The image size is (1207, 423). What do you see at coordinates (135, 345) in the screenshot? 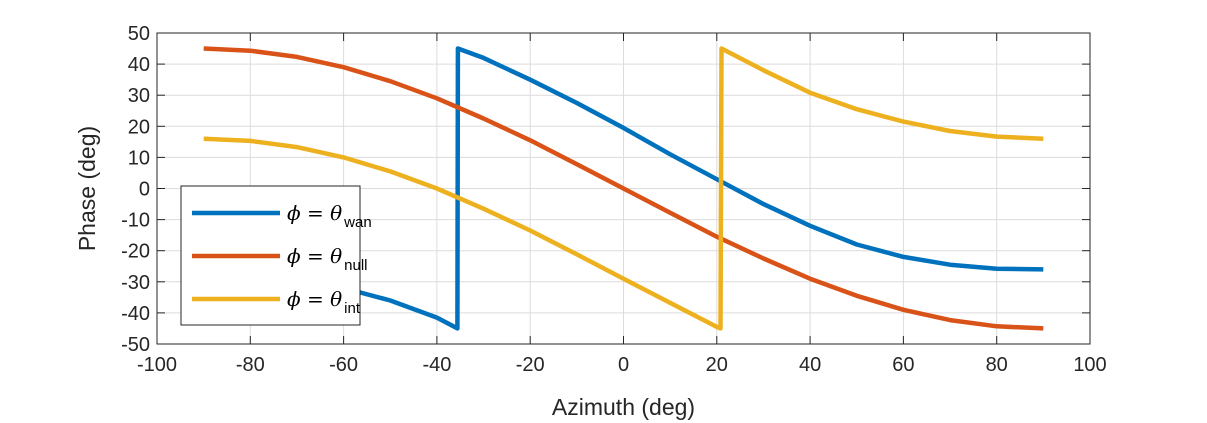
I see `y-tick-label: -50` at bounding box center [135, 345].